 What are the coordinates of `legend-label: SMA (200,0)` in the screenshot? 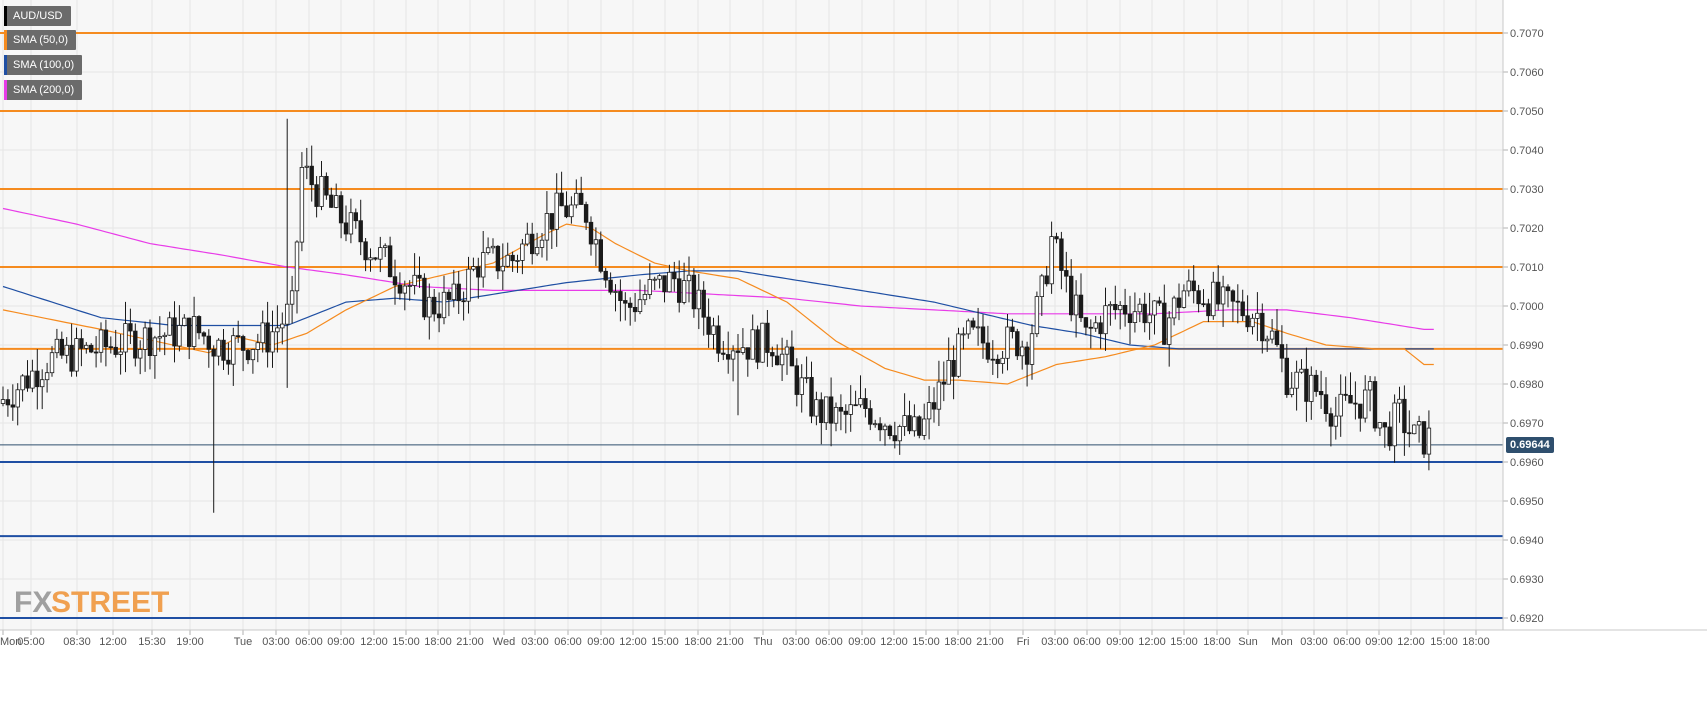 It's located at (44, 90).